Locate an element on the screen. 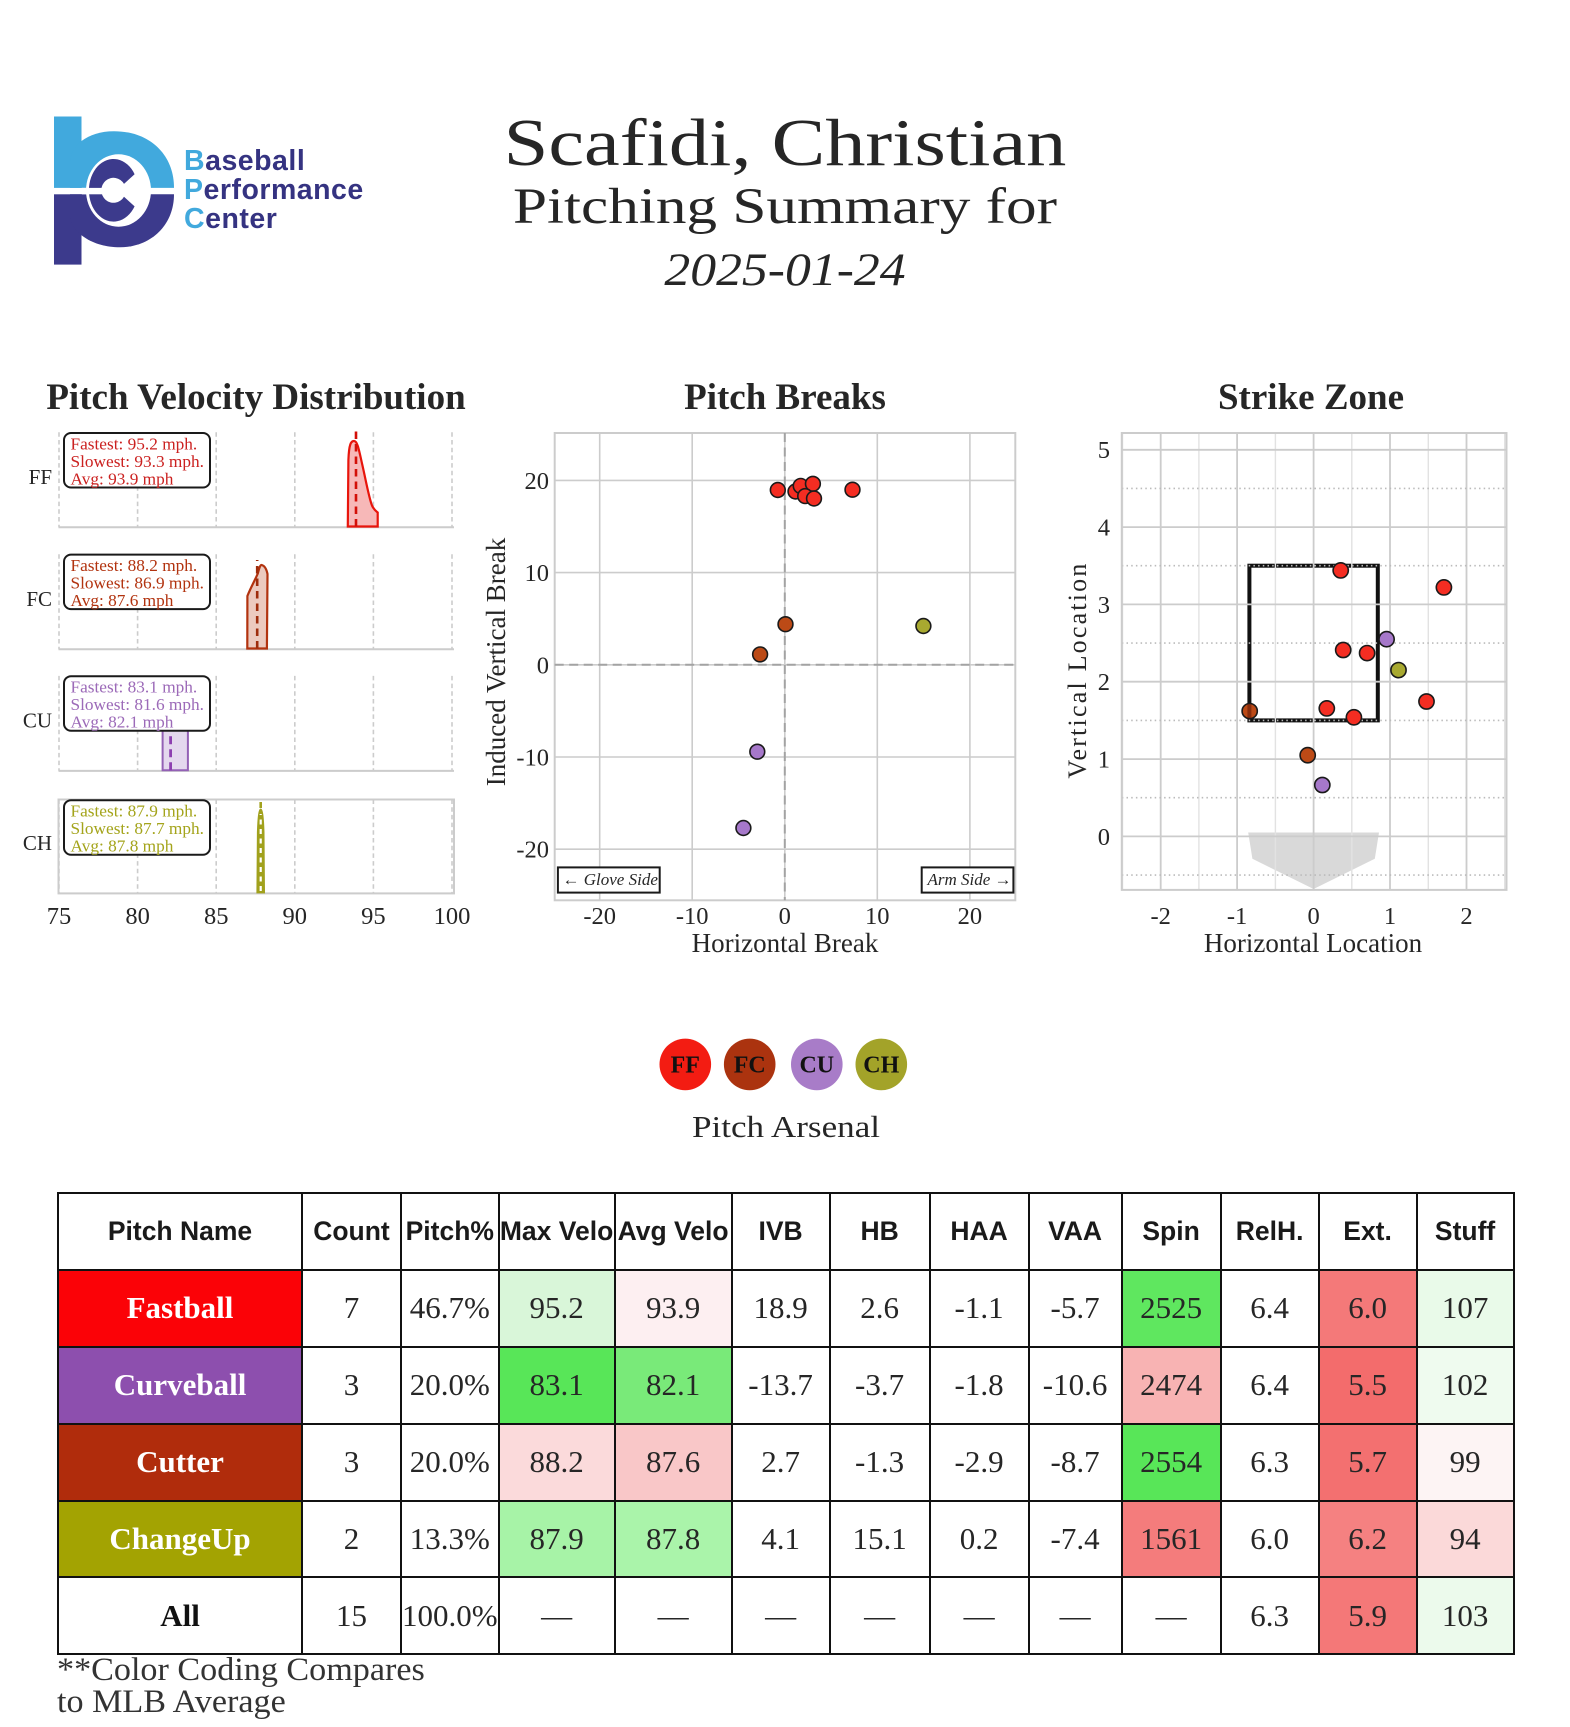  svg-text: Fastest: 87.9 mph. is located at coordinates (134, 811).